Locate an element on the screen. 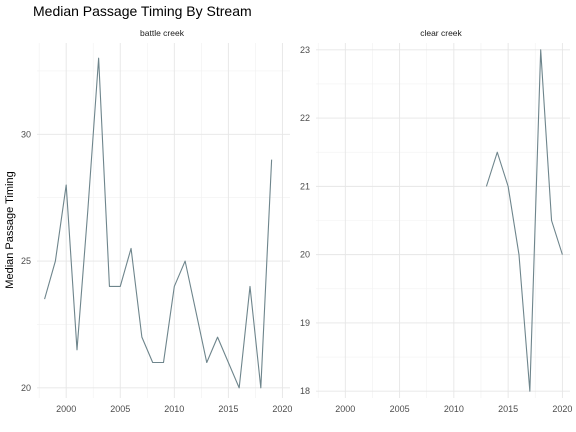  series-line is located at coordinates (524, 220).